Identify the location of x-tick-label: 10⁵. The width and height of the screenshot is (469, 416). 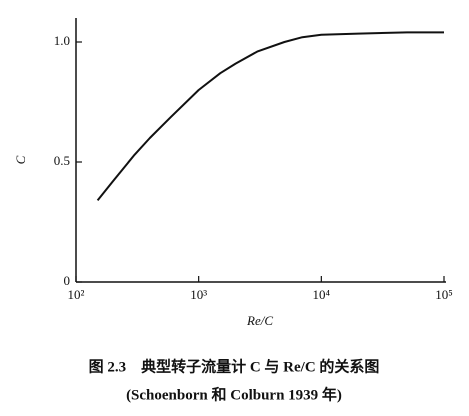
(444, 294).